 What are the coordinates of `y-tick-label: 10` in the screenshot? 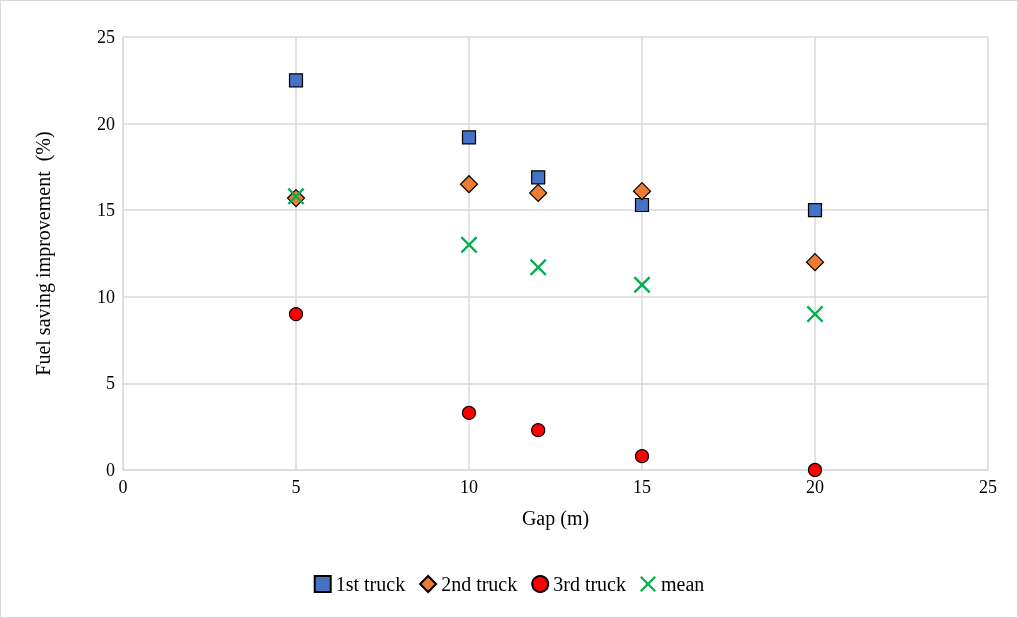 It's located at (106, 296).